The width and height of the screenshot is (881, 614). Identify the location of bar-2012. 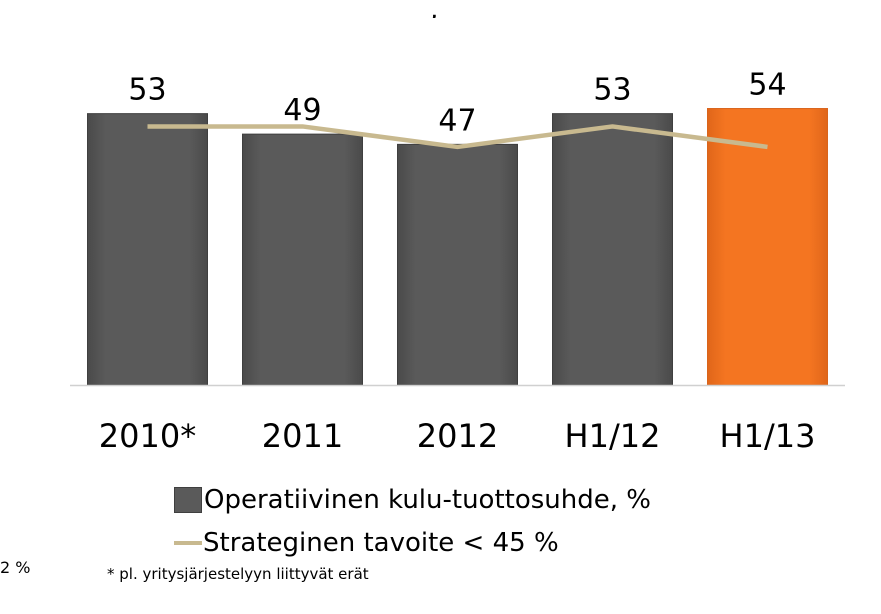
(457, 264).